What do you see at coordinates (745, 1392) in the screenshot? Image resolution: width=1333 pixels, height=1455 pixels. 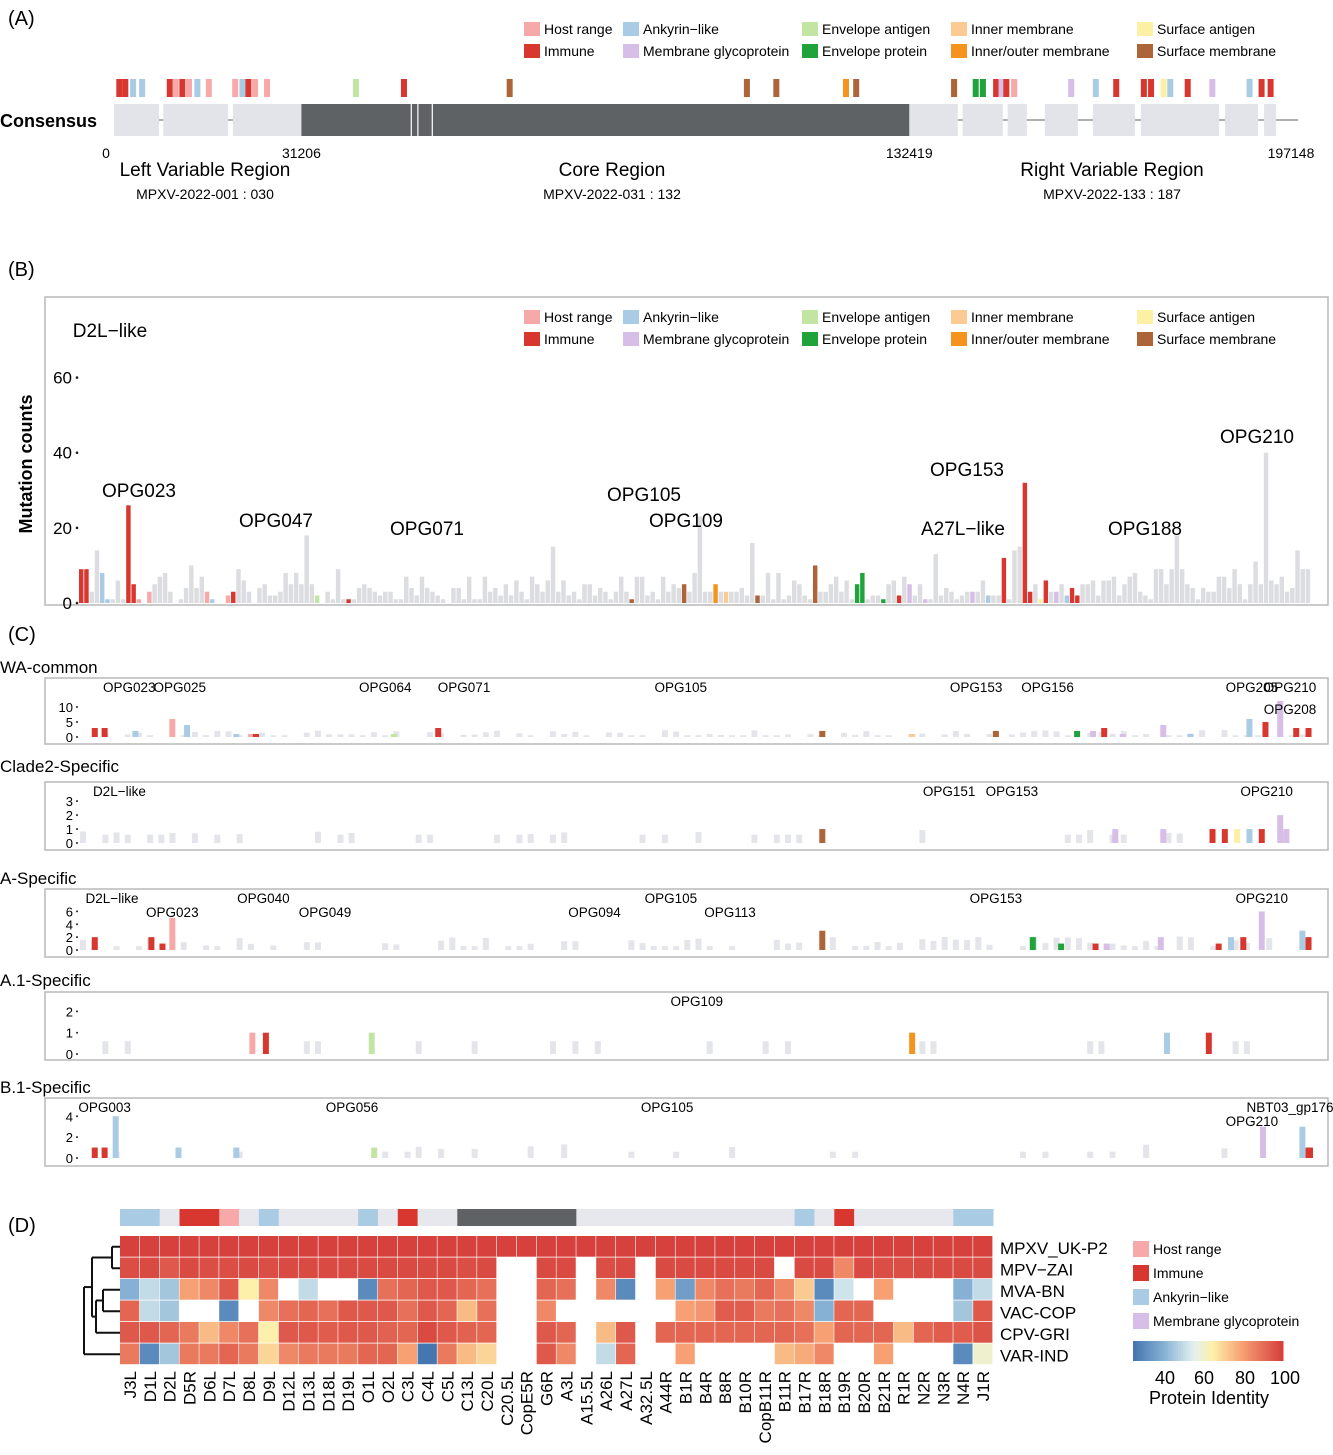 I see `heatmap-column-label-b10r: B10R` at bounding box center [745, 1392].